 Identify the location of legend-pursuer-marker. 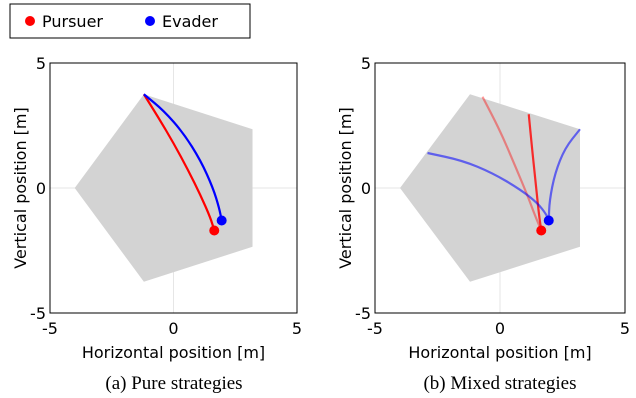
(30, 21).